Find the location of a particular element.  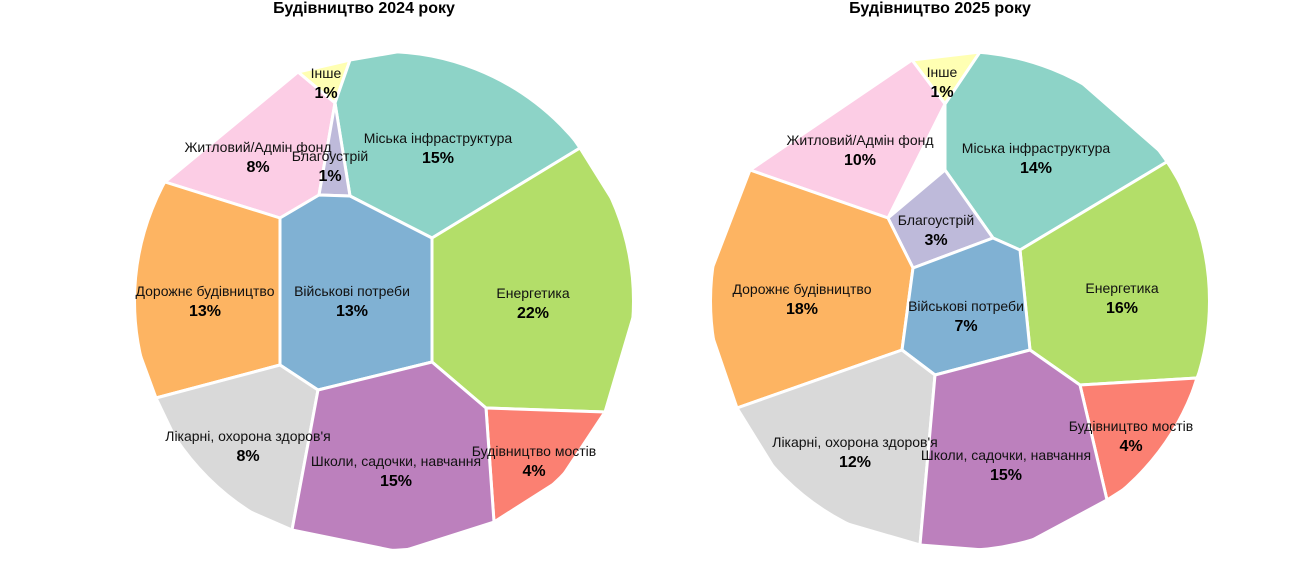

chart-title-2025: Будівництво 2025 року is located at coordinates (940, 8).